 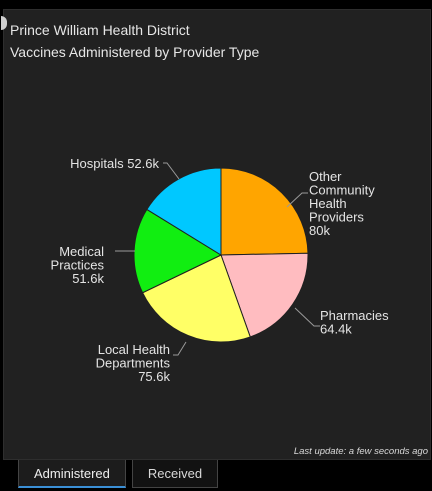 What do you see at coordinates (175, 474) in the screenshot?
I see `tab-received: Received` at bounding box center [175, 474].